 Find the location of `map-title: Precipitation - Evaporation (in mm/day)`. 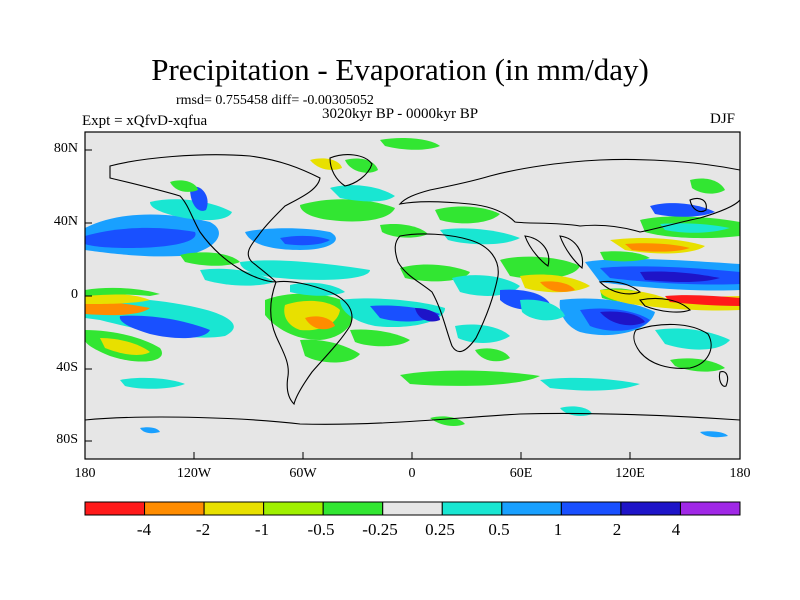

map-title: Precipitation - Evaporation (in mm/day) is located at coordinates (400, 69).